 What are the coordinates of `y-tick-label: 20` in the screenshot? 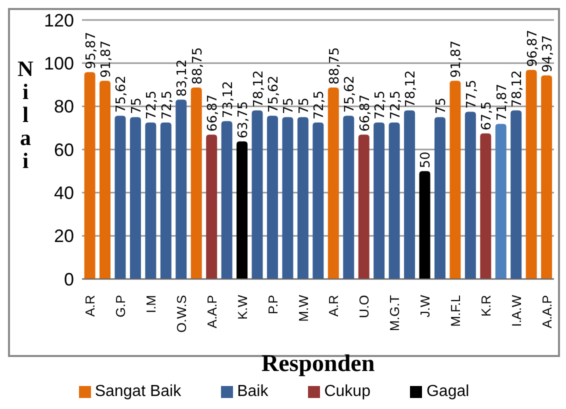 It's located at (64, 236).